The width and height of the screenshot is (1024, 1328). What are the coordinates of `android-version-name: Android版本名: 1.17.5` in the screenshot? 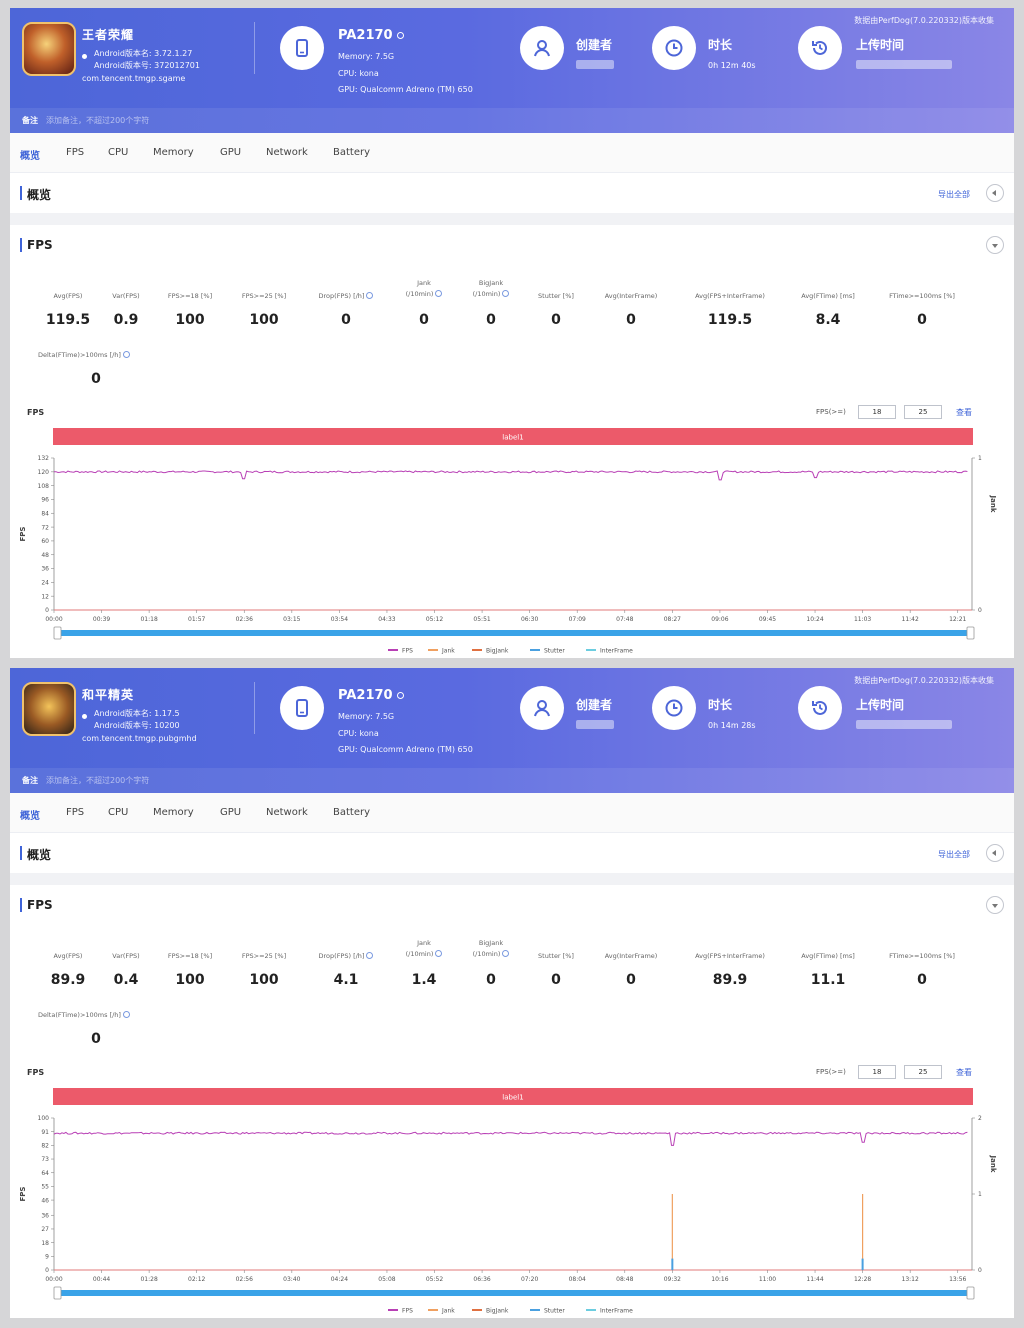 It's located at (137, 713).